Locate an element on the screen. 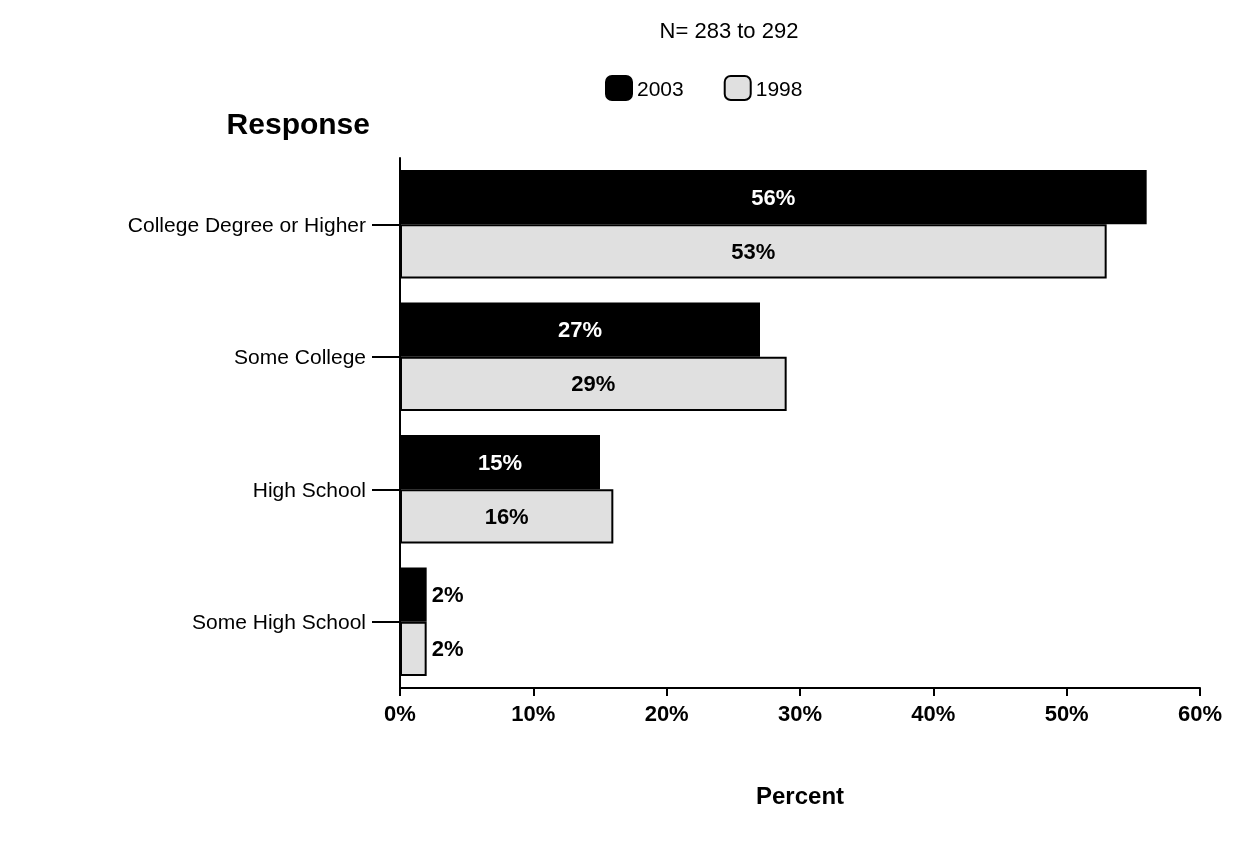  data-label: 15% is located at coordinates (500, 462).